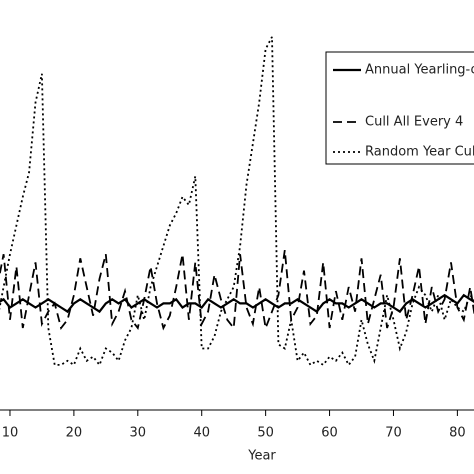 Image resolution: width=474 pixels, height=474 pixels. What do you see at coordinates (419, 70) in the screenshot?
I see `legend-label: Annual Yearling-on` at bounding box center [419, 70].